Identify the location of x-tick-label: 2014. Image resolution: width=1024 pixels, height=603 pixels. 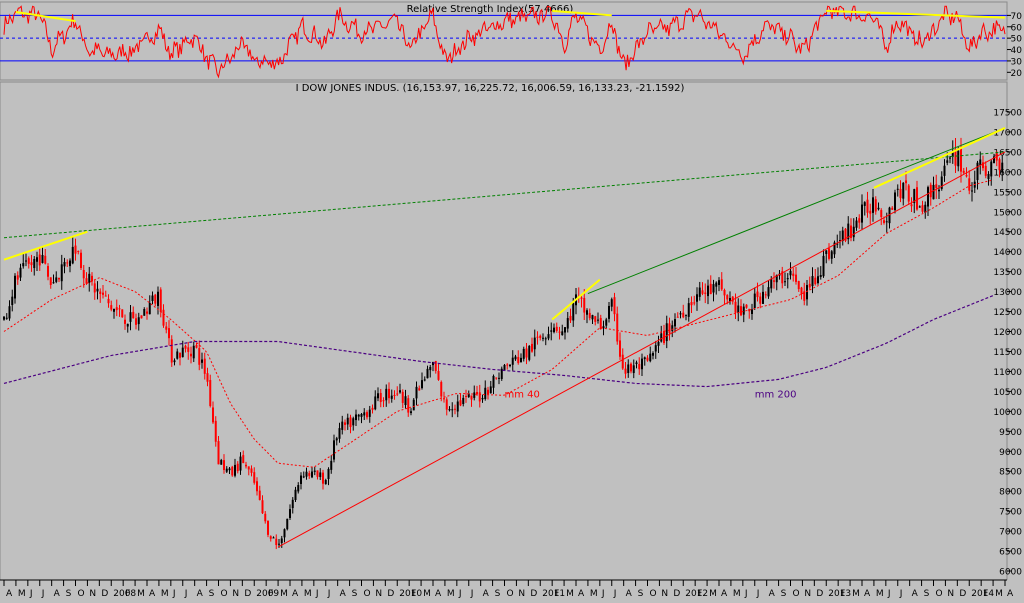
(982, 594).